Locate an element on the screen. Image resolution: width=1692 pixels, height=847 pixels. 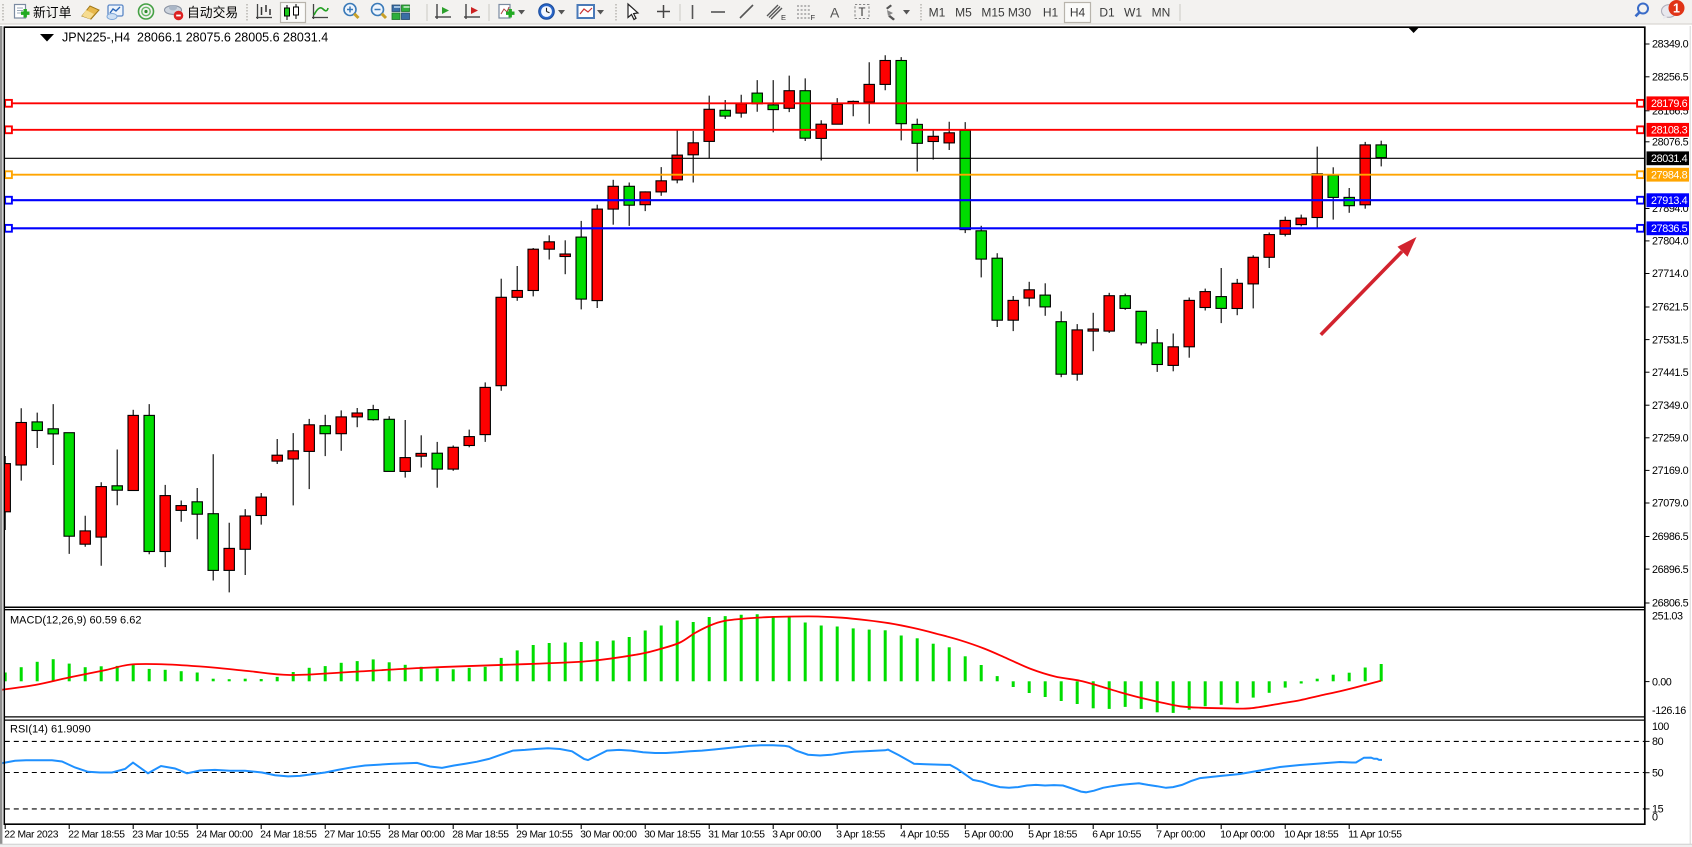
svg-text: 28108.3 is located at coordinates (1669, 131).